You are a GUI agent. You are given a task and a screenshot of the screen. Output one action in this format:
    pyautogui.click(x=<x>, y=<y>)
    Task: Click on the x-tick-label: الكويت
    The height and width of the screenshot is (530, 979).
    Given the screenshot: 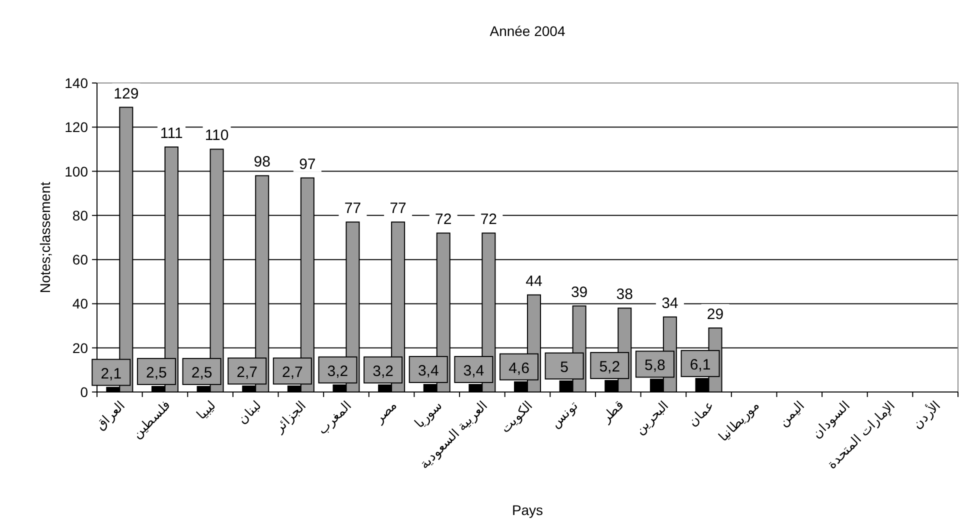 What is the action you would take?
    pyautogui.click(x=516, y=417)
    